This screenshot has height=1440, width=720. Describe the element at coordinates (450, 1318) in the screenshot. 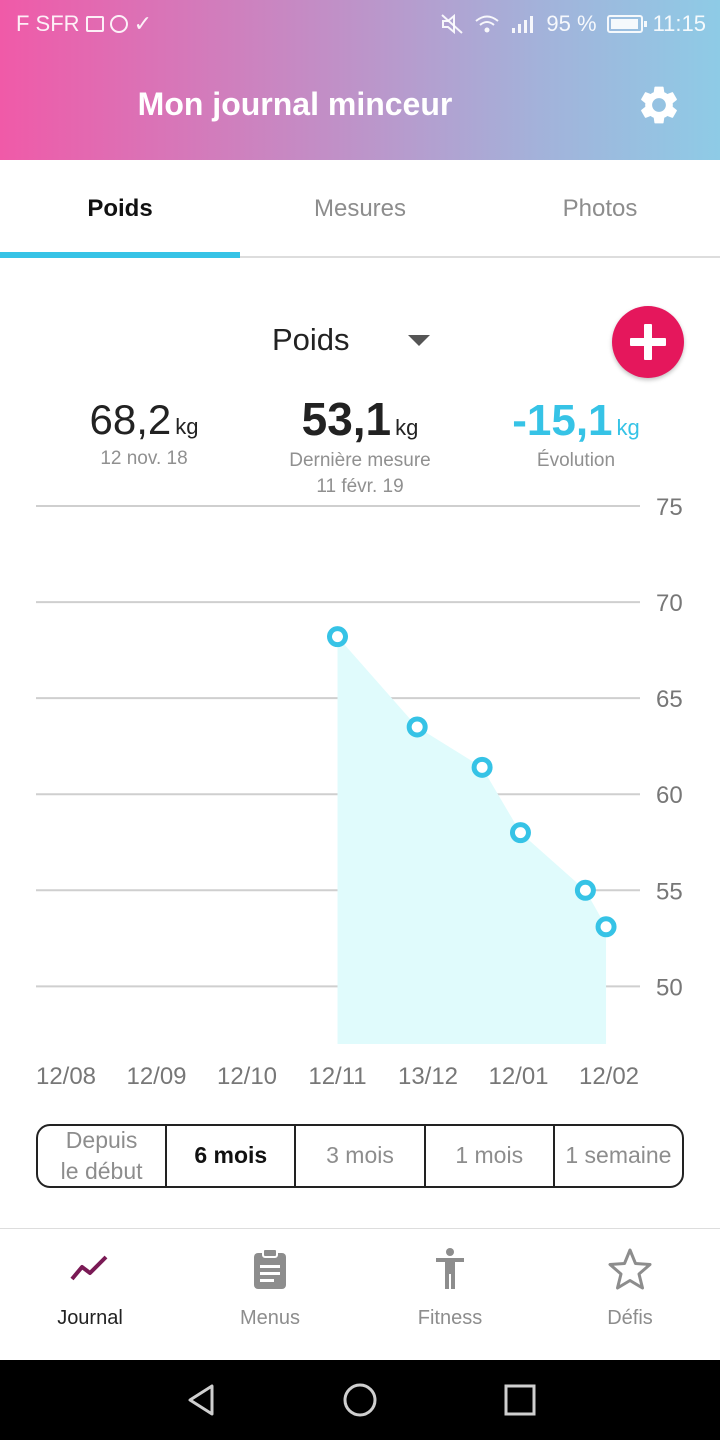

I see `nav-label-fitness: Fitness` at that location.